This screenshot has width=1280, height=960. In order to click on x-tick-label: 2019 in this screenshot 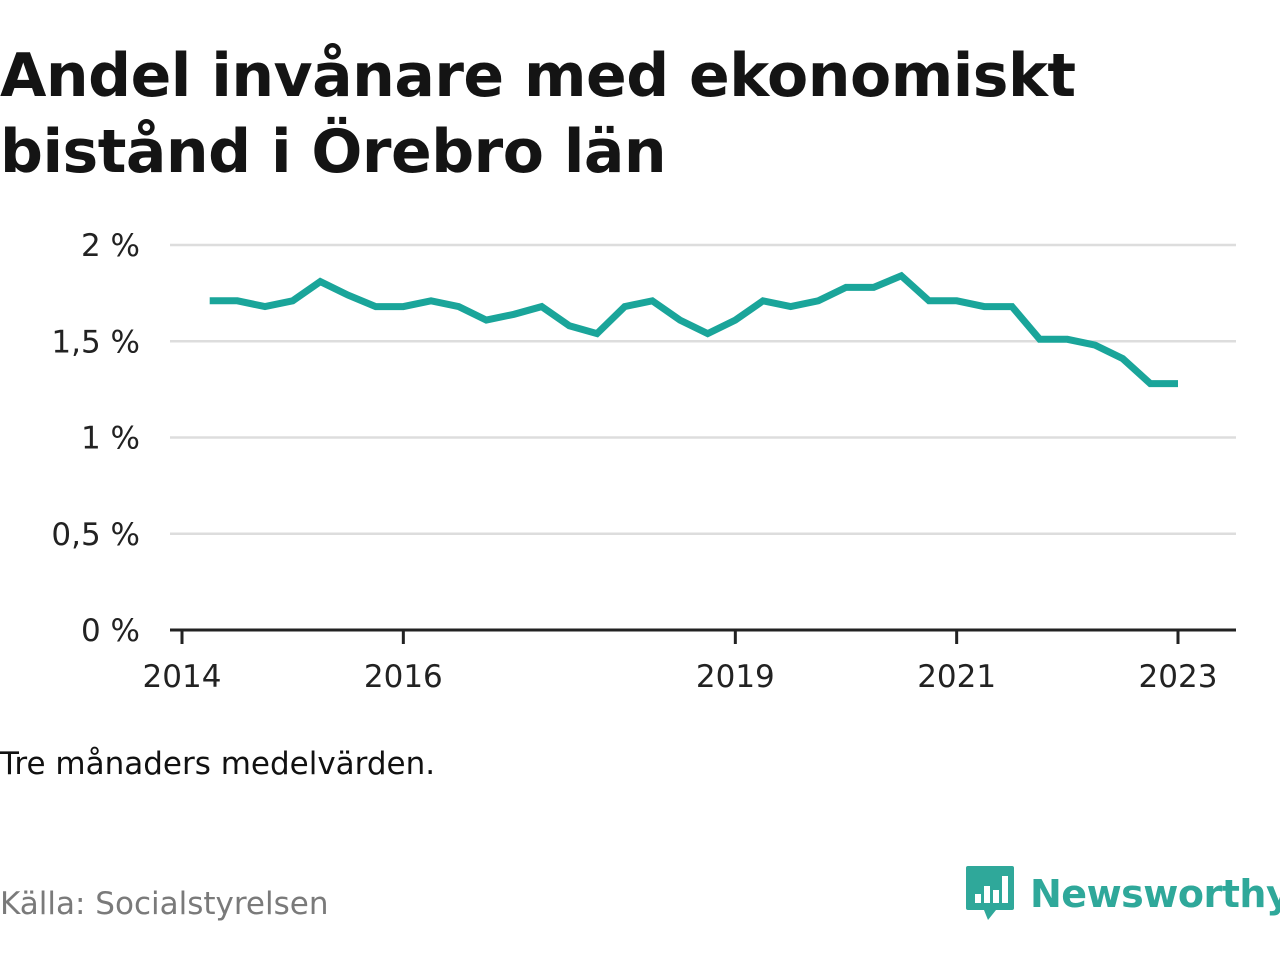, I will do `click(735, 677)`.